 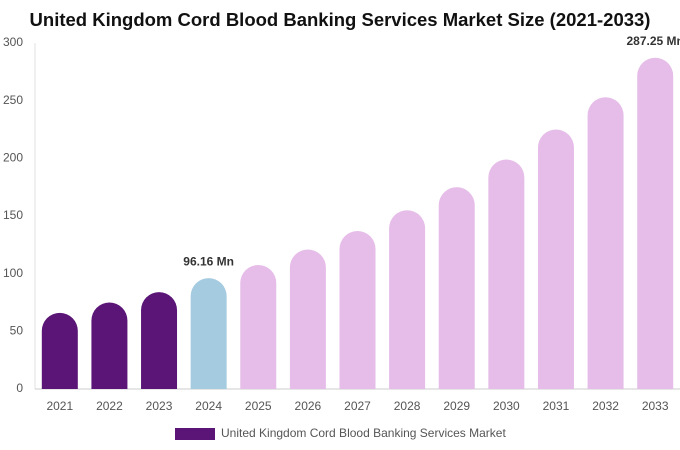 I want to click on x-tick-label: 2032, so click(x=605, y=406).